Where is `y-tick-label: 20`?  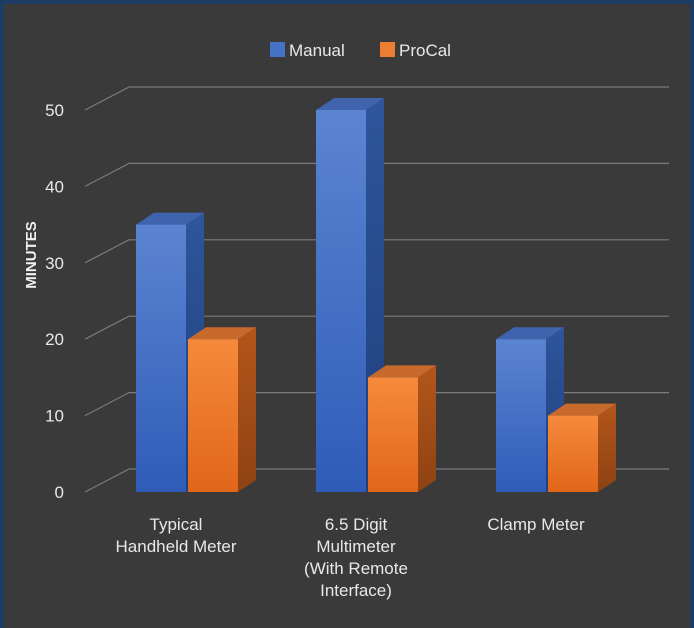
y-tick-label: 20 is located at coordinates (54, 339).